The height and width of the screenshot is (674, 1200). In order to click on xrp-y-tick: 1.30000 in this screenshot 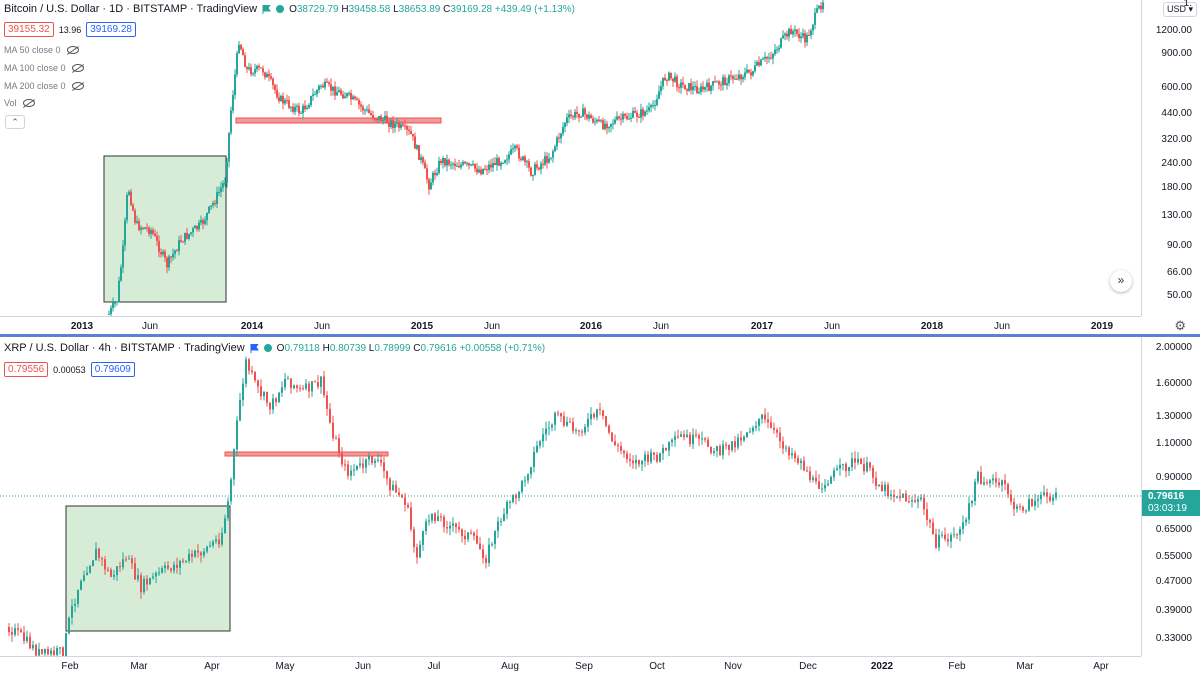, I will do `click(1173, 416)`.